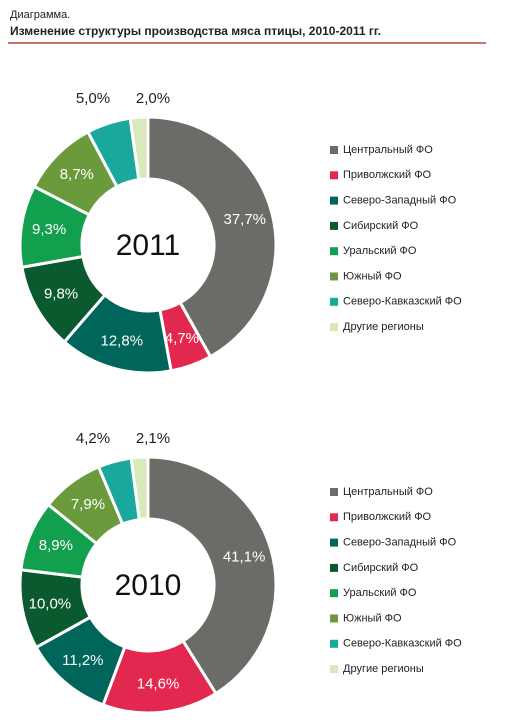 This screenshot has width=508, height=722. I want to click on value-label: 7,9%, so click(88, 504).